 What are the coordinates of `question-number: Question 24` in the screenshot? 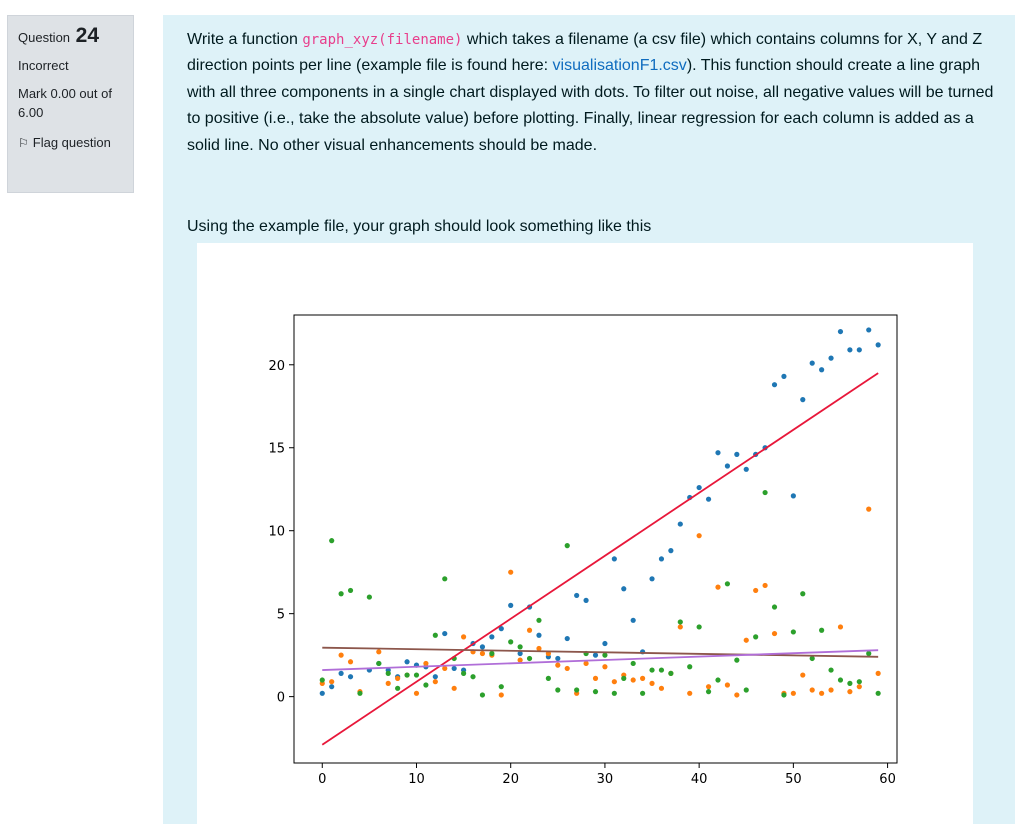 It's located at (59, 35).